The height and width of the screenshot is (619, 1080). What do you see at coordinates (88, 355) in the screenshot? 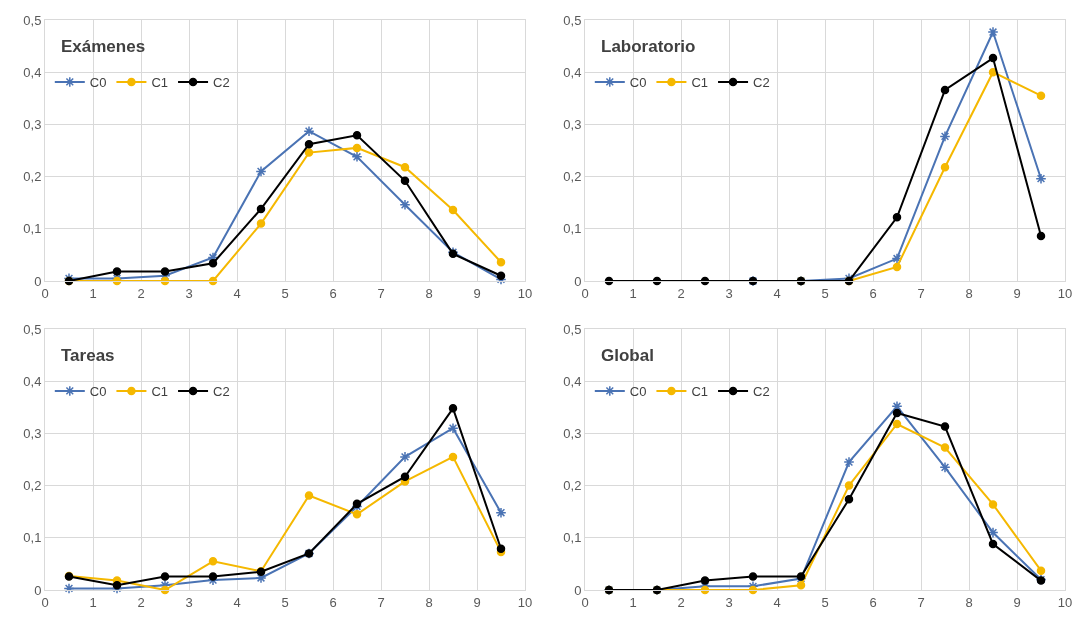
I see `text: Tareas` at bounding box center [88, 355].